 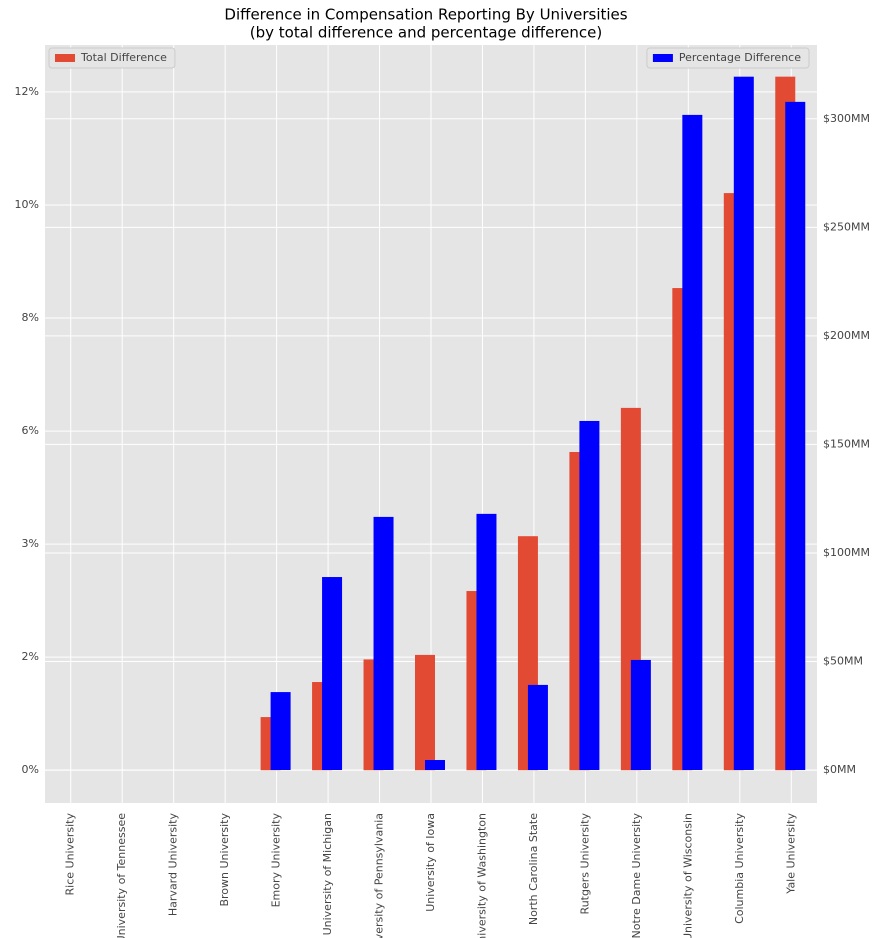 What do you see at coordinates (839, 769) in the screenshot?
I see `y2-tick-label: $0MM` at bounding box center [839, 769].